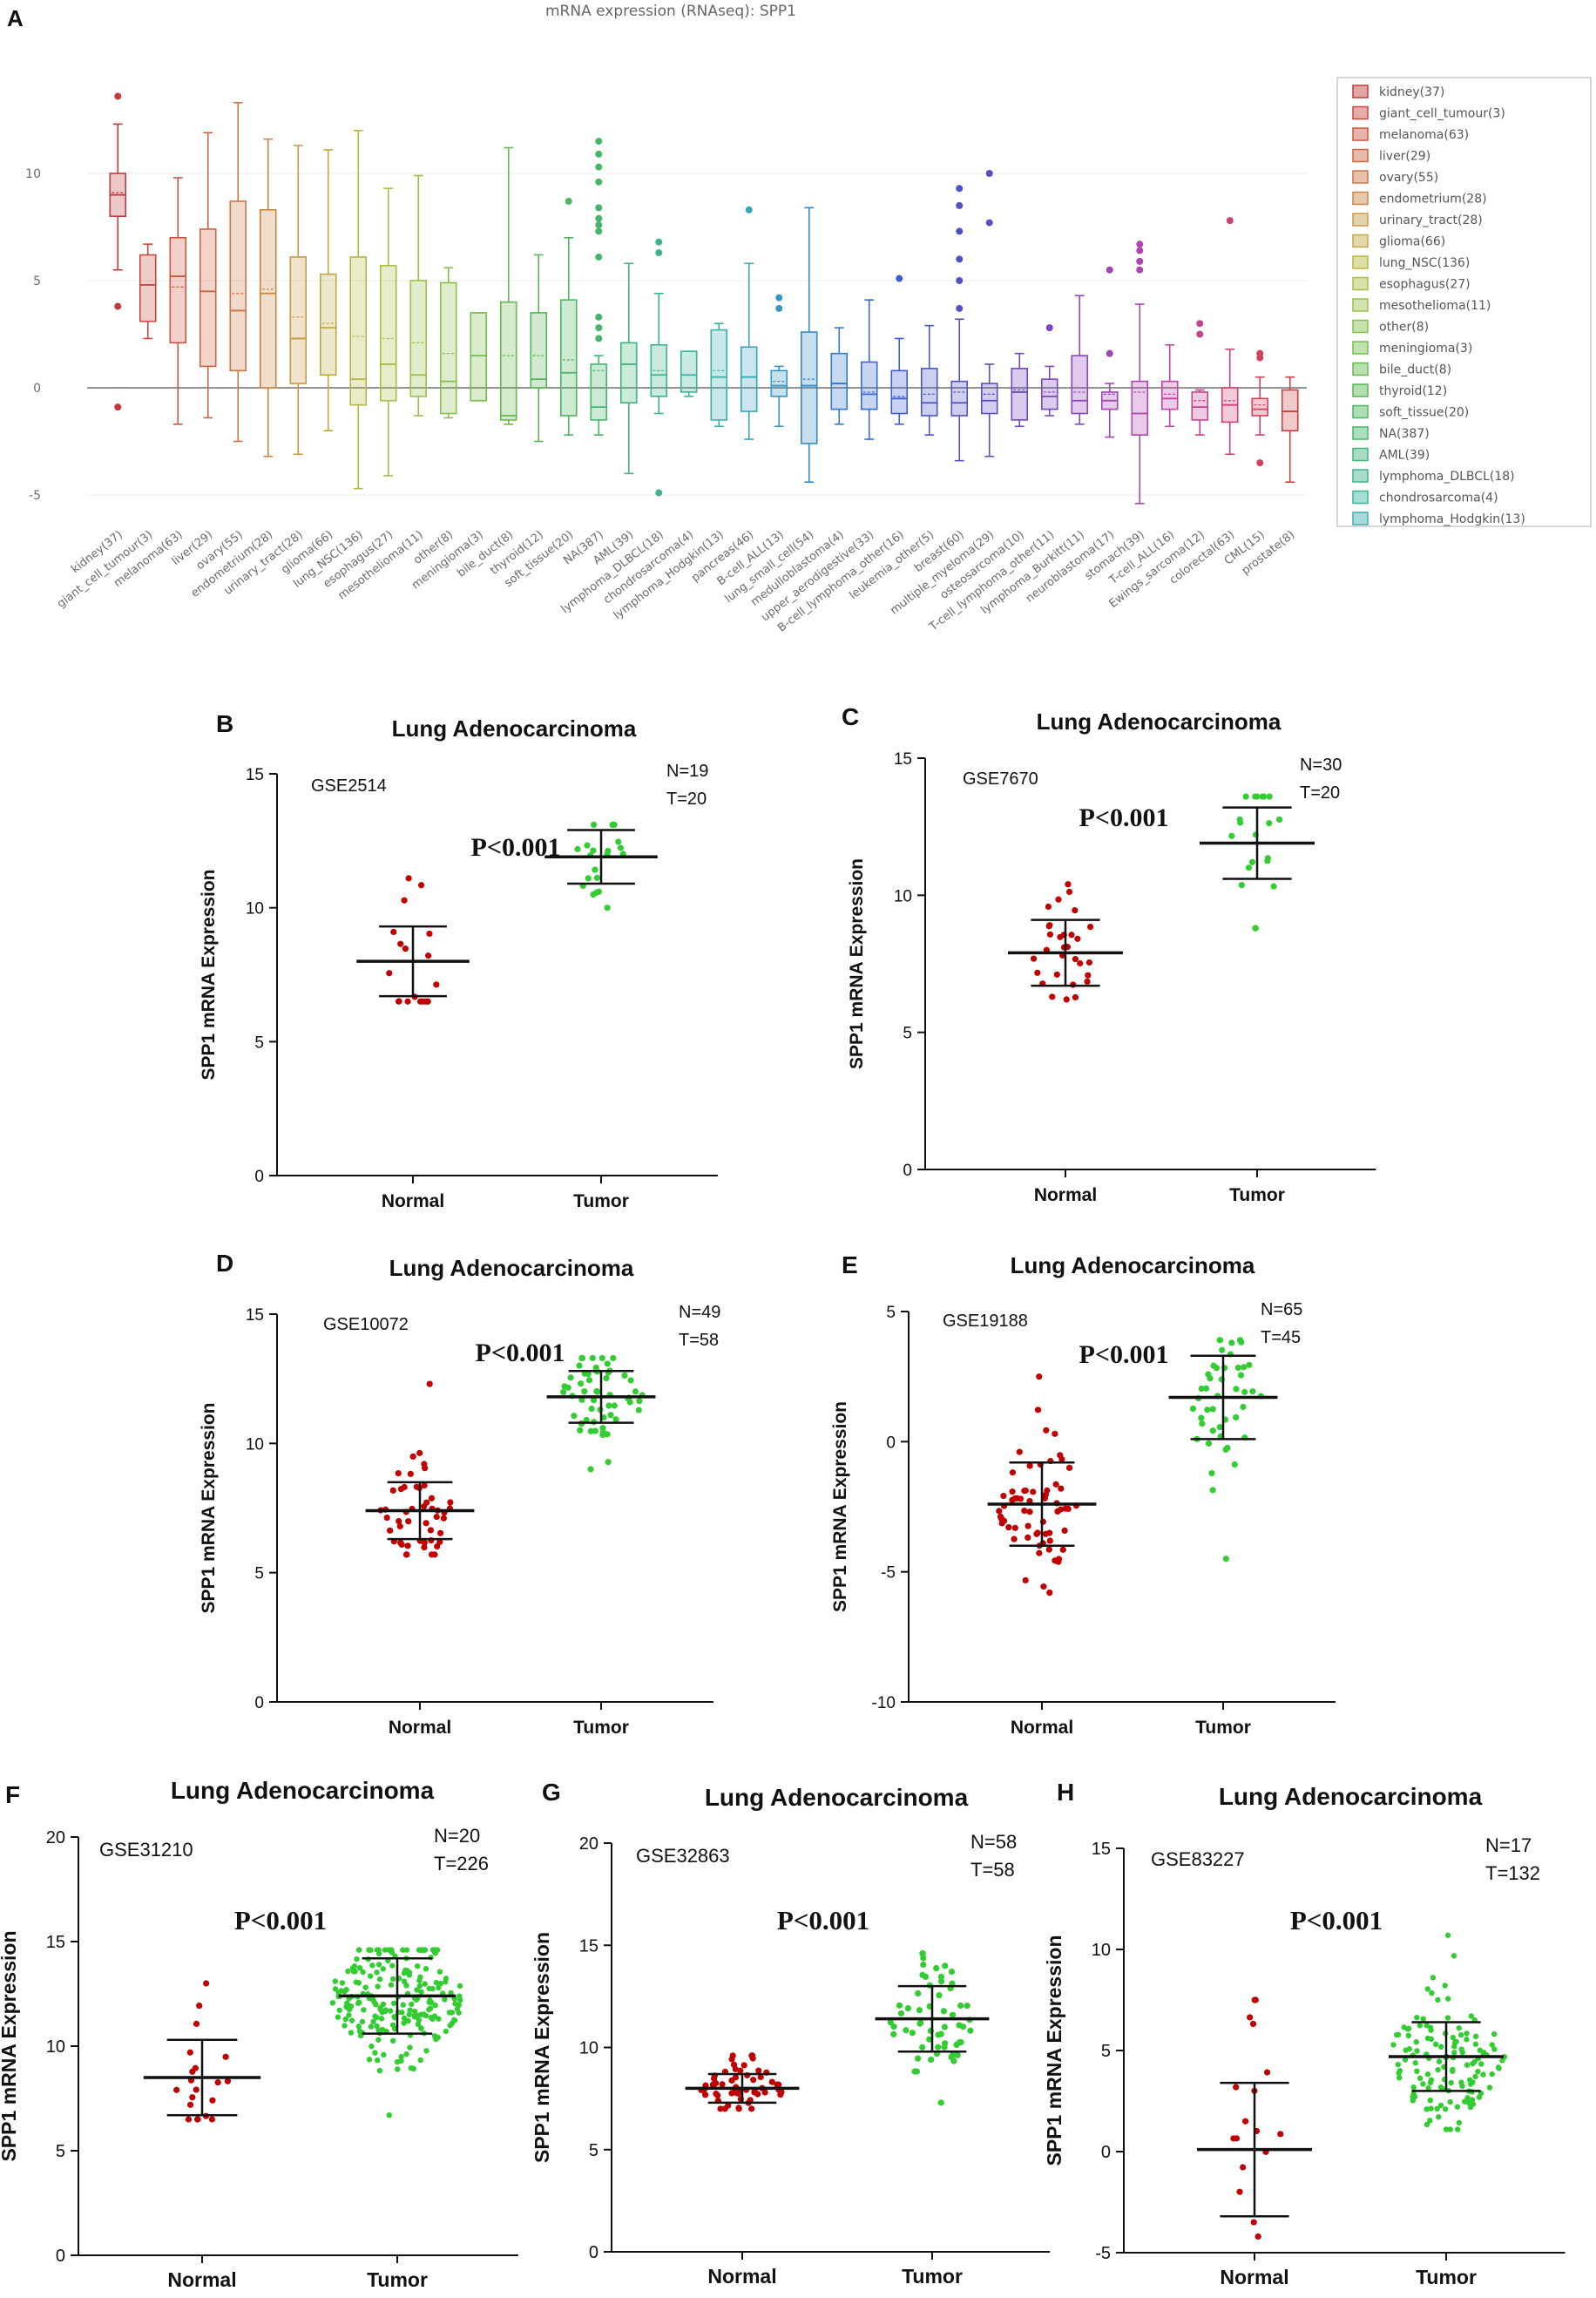 Image resolution: width=1596 pixels, height=2298 pixels. I want to click on group-tumor, so click(1223, 1450).